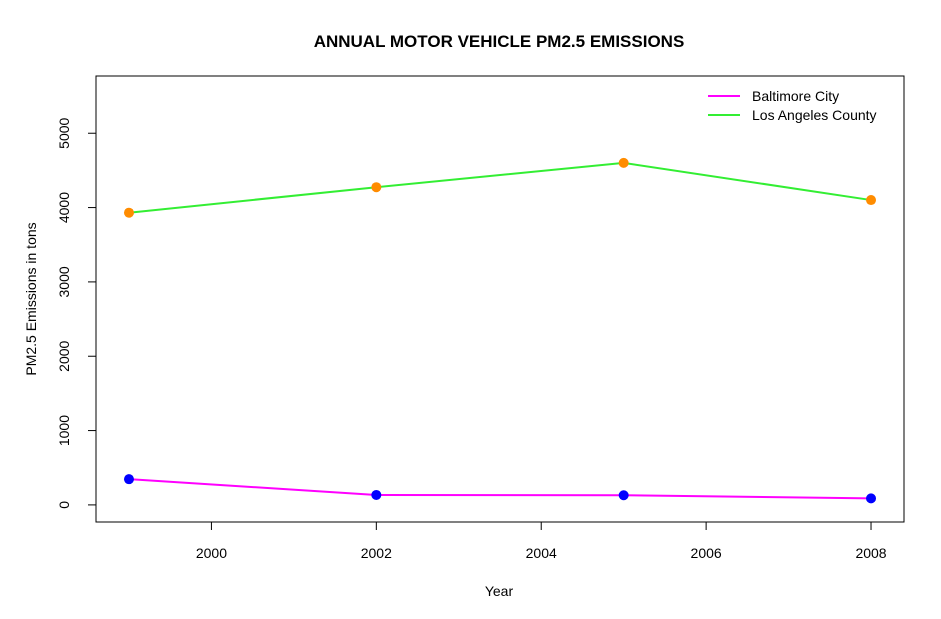  Describe the element at coordinates (31, 298) in the screenshot. I see `y-axis-label: PM2.5 Emissions in tons` at that location.